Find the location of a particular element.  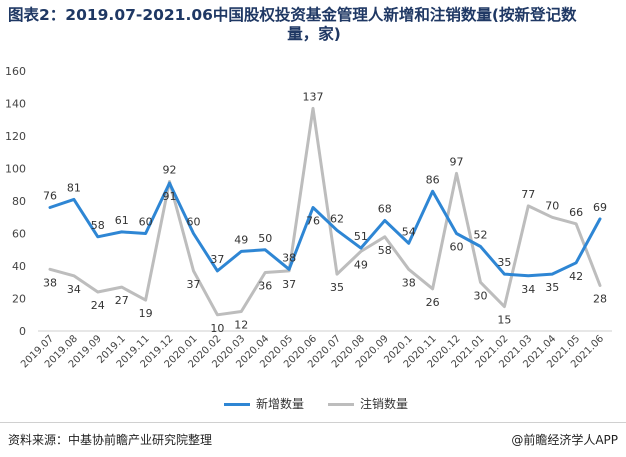

data-label-new: 58 is located at coordinates (98, 225).